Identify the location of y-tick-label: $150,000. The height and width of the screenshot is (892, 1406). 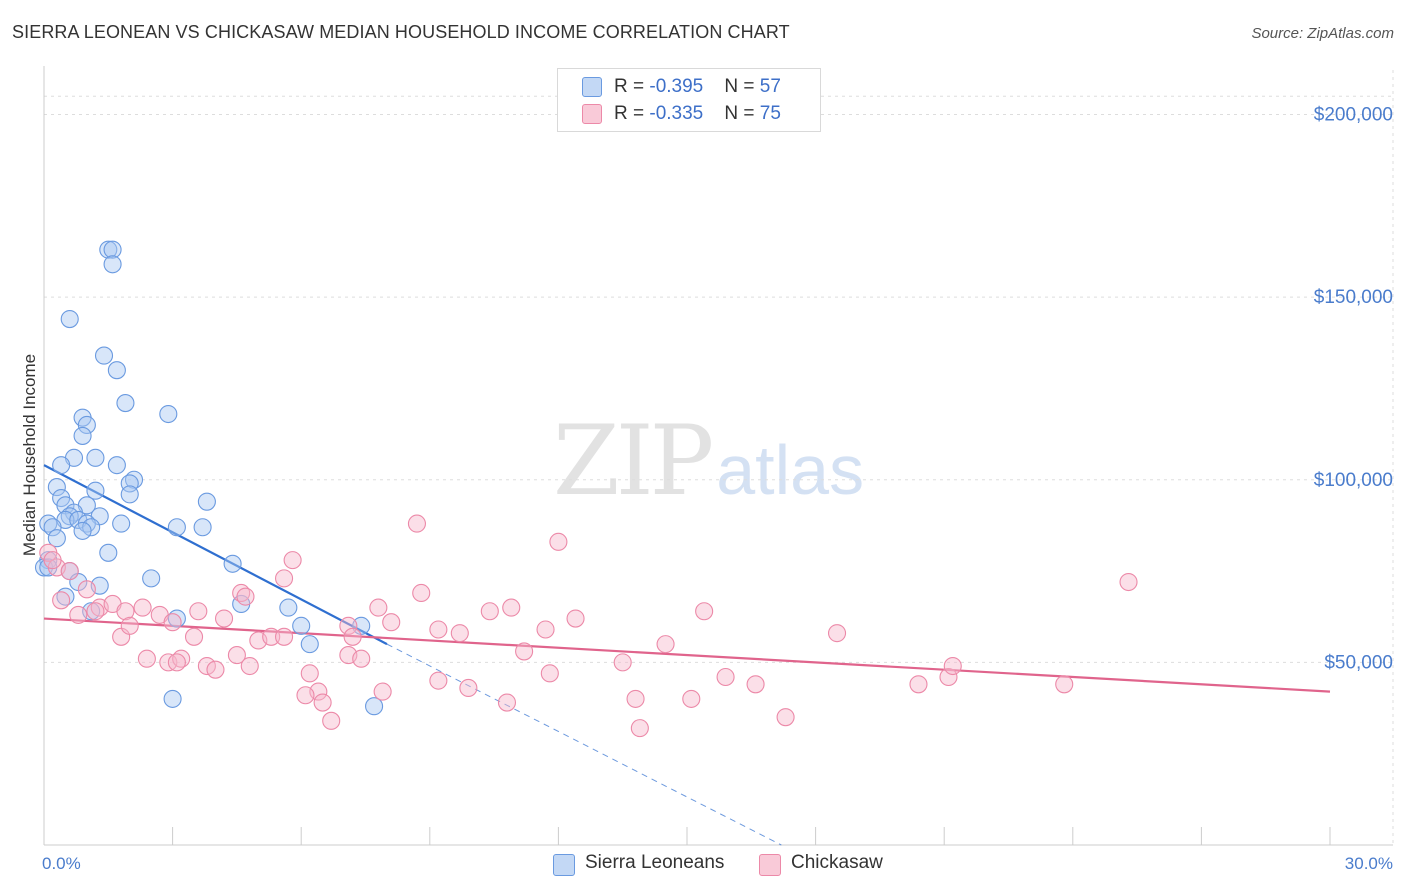
(1353, 297).